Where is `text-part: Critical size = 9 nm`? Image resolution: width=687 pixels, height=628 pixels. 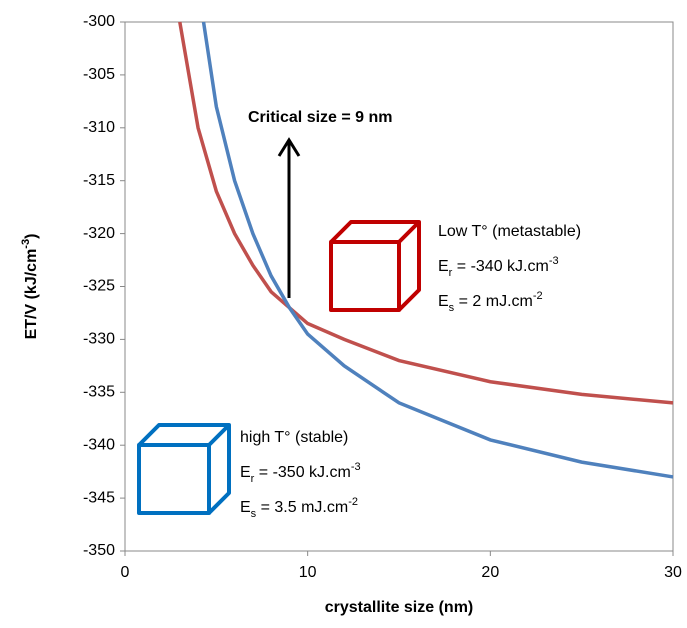 text-part: Critical size = 9 nm is located at coordinates (320, 117).